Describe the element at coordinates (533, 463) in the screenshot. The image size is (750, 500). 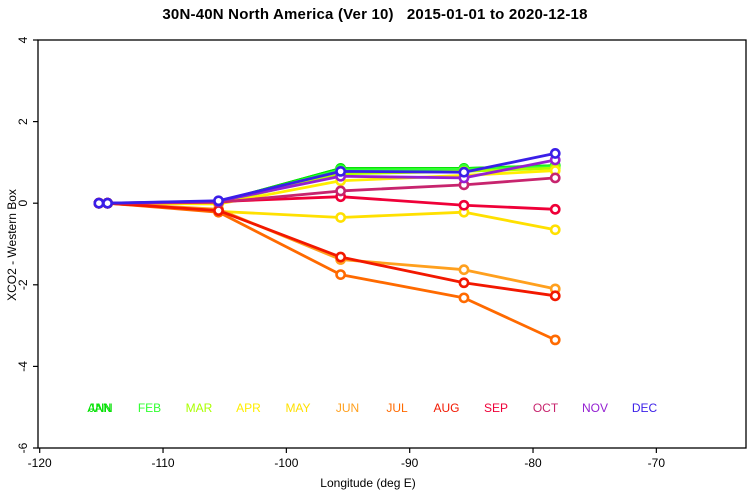
I see `x-tick-label: -80` at that location.